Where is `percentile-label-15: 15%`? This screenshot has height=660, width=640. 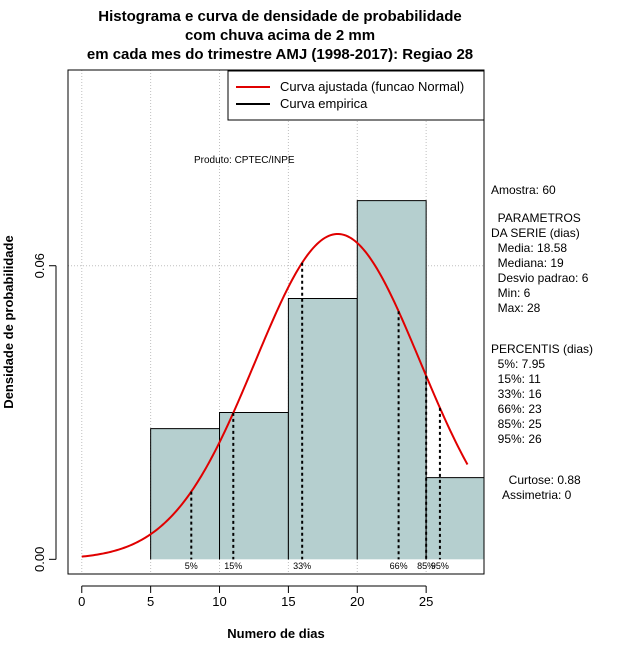
percentile-label-15: 15% is located at coordinates (233, 566).